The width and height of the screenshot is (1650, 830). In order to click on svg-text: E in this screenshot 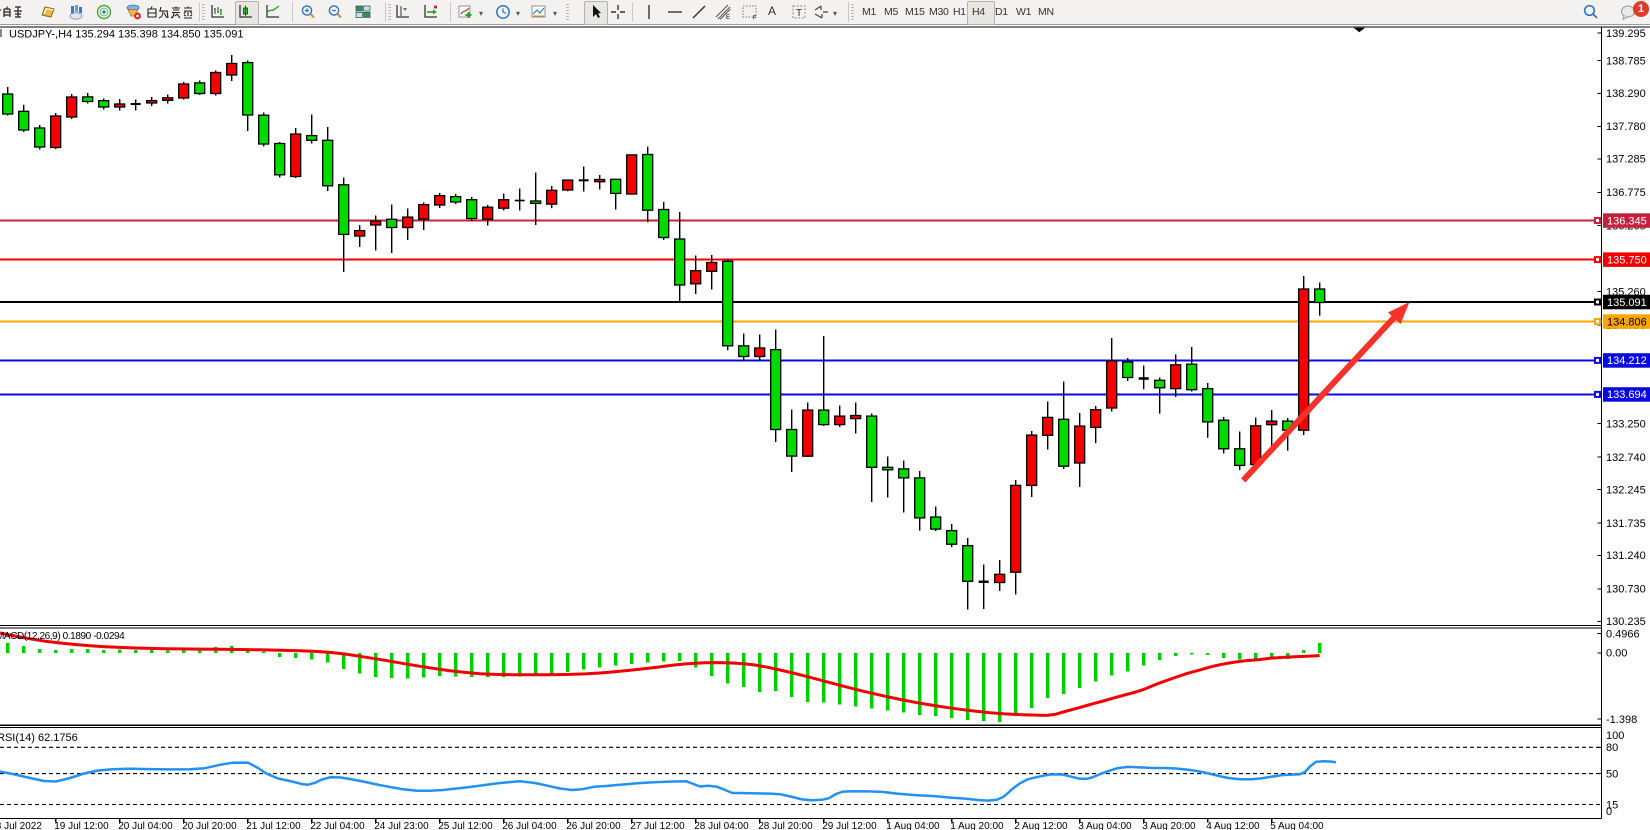, I will do `click(728, 17)`.